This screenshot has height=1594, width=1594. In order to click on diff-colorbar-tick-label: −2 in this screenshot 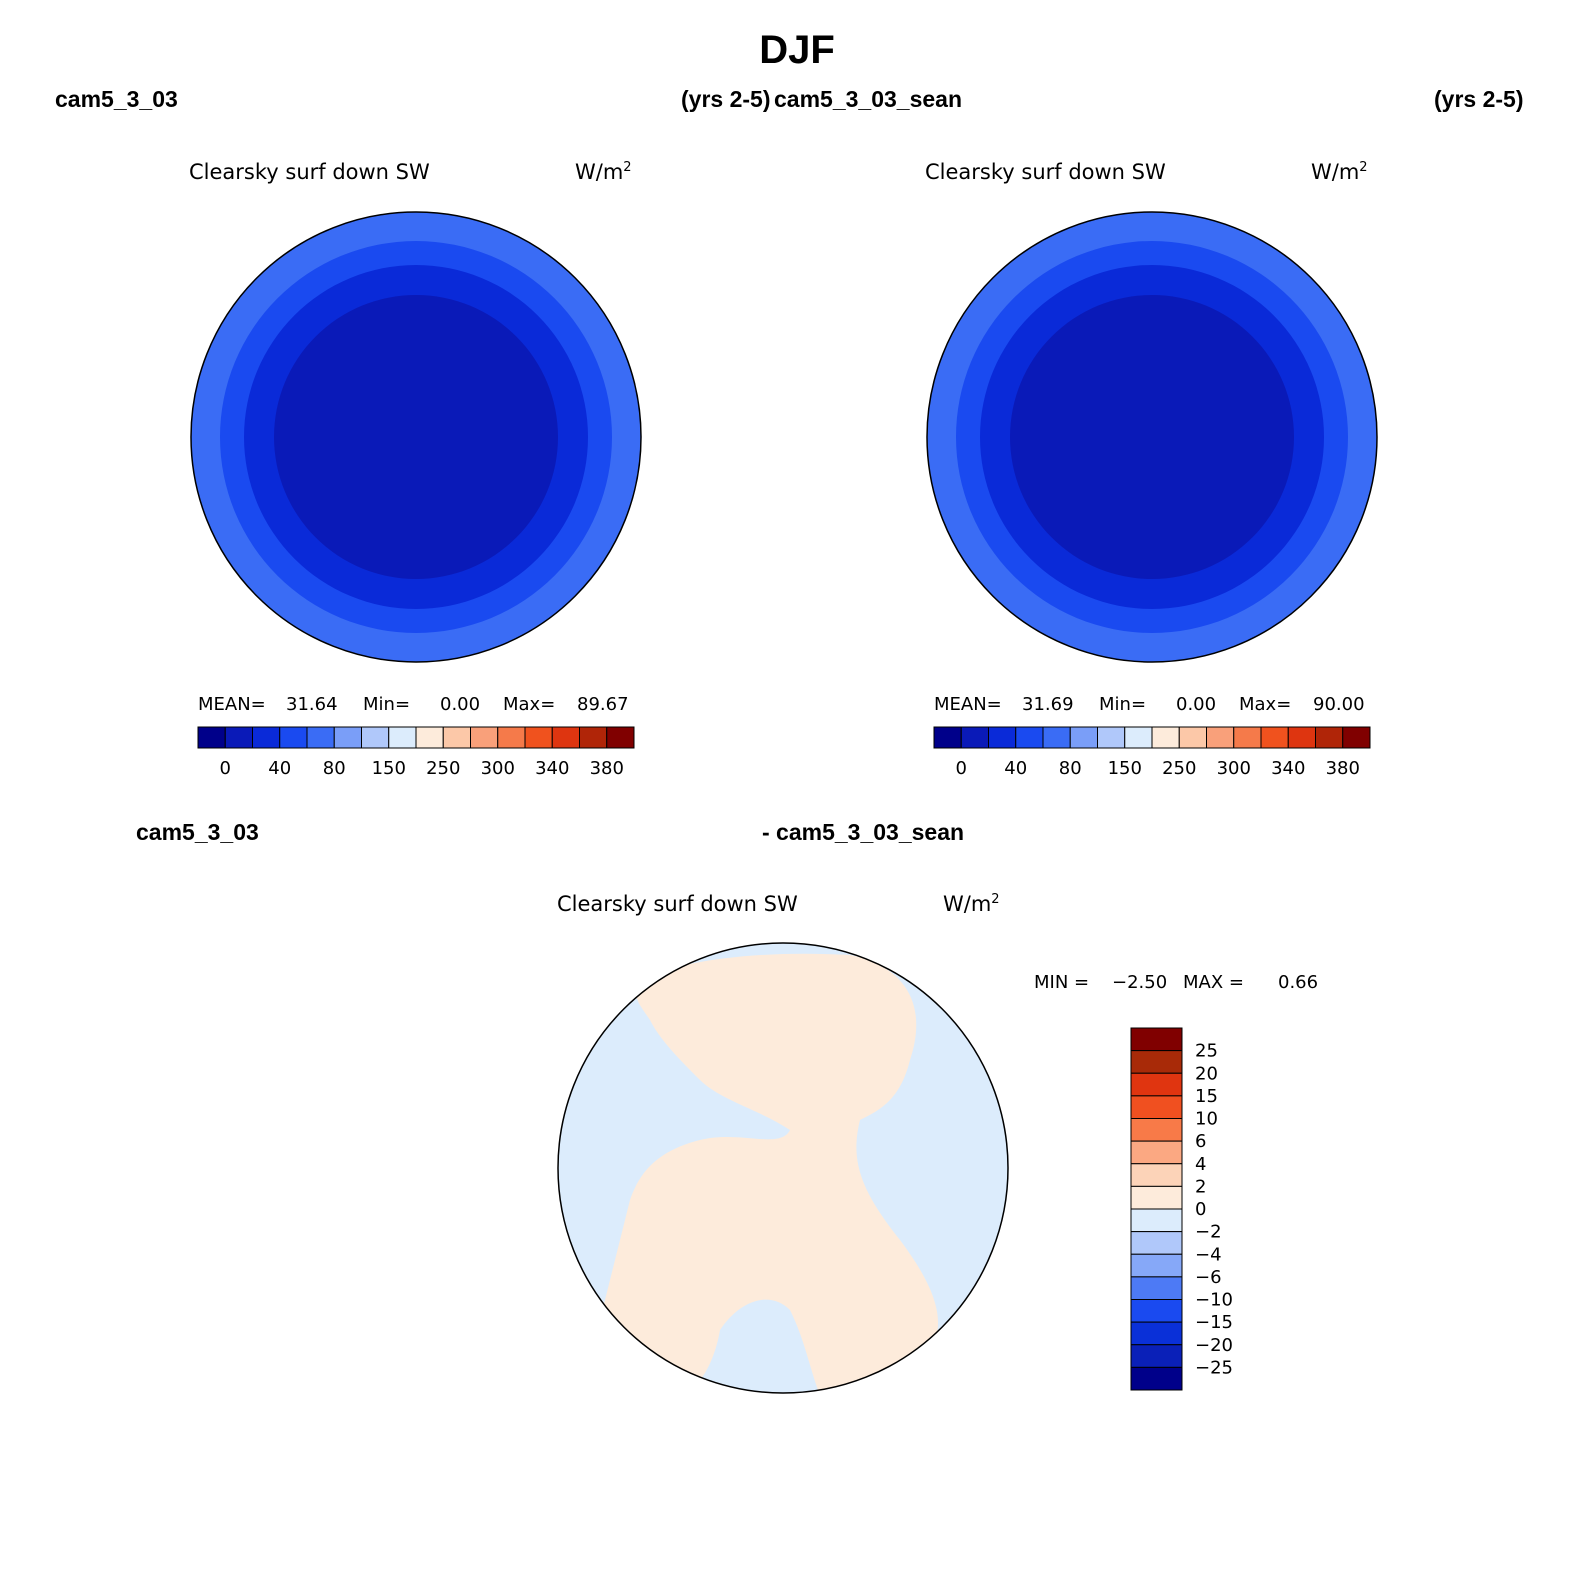, I will do `click(1208, 1232)`.